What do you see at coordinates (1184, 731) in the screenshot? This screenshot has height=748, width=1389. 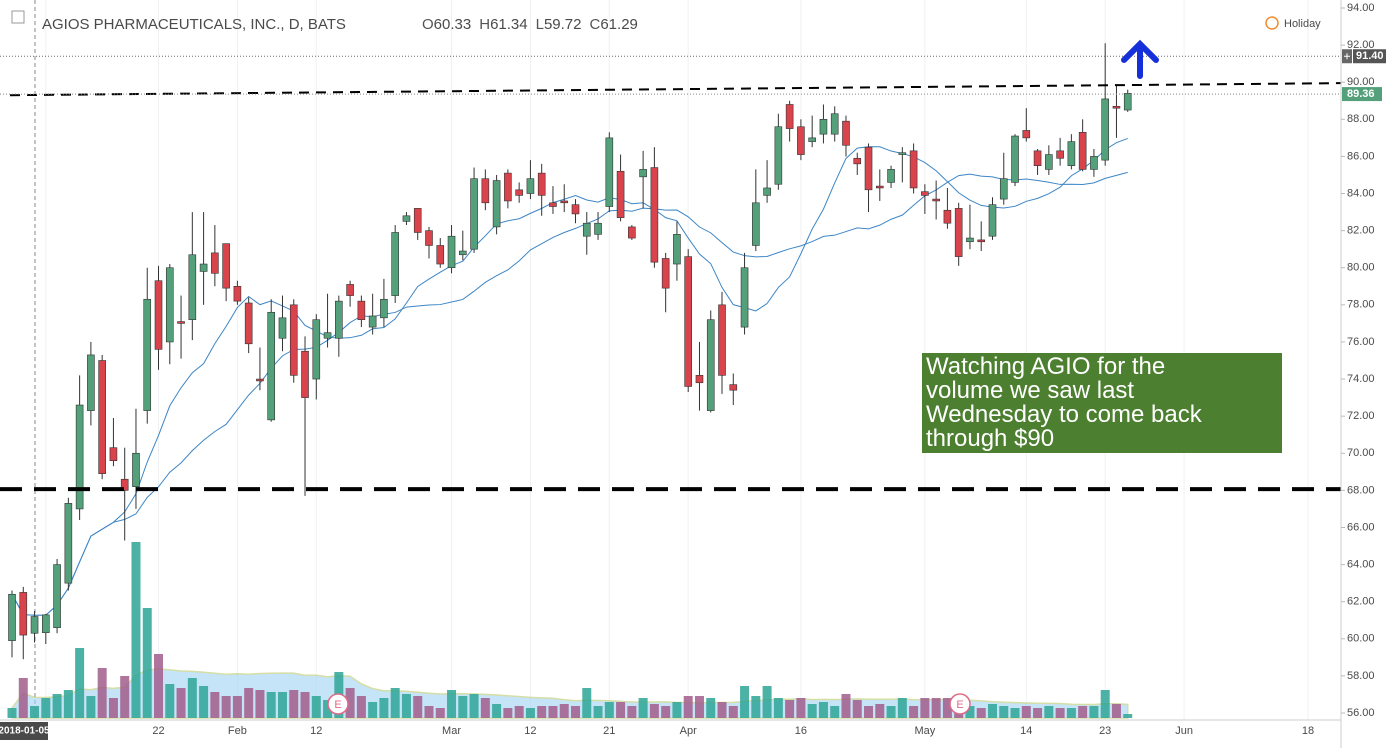 I see `x-tick-label: Jun` at bounding box center [1184, 731].